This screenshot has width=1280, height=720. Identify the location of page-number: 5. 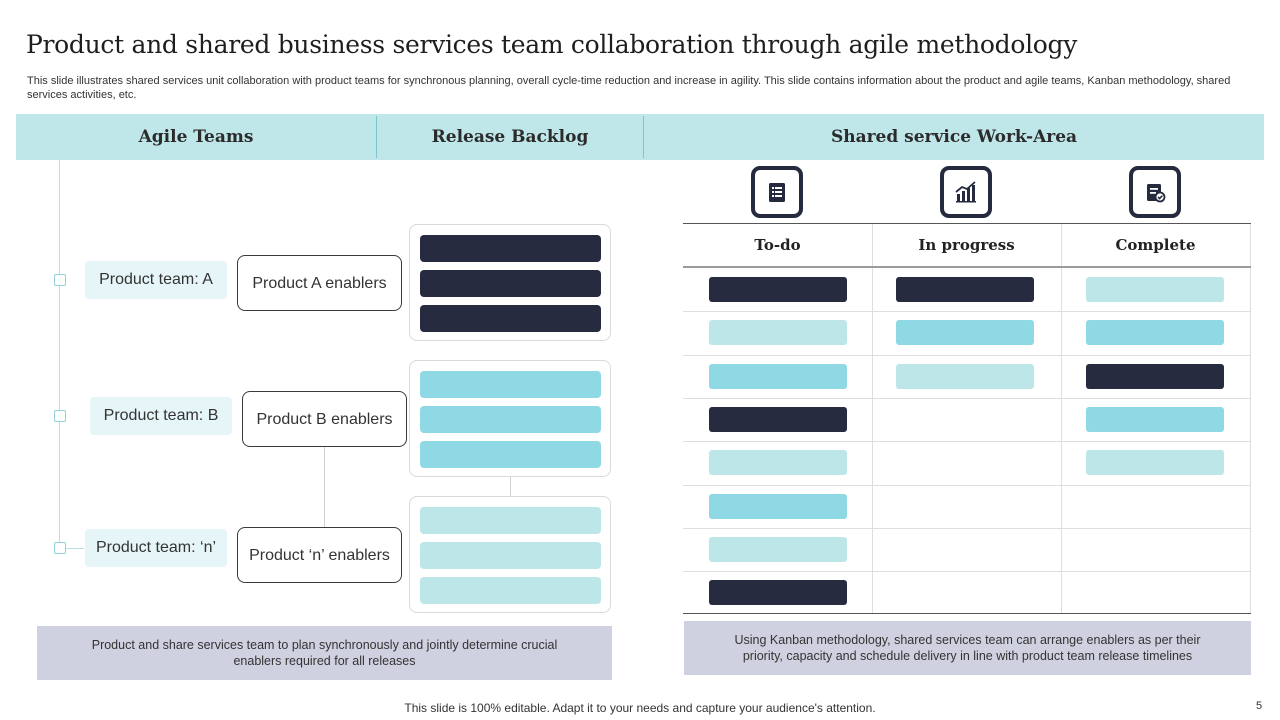
(1259, 706).